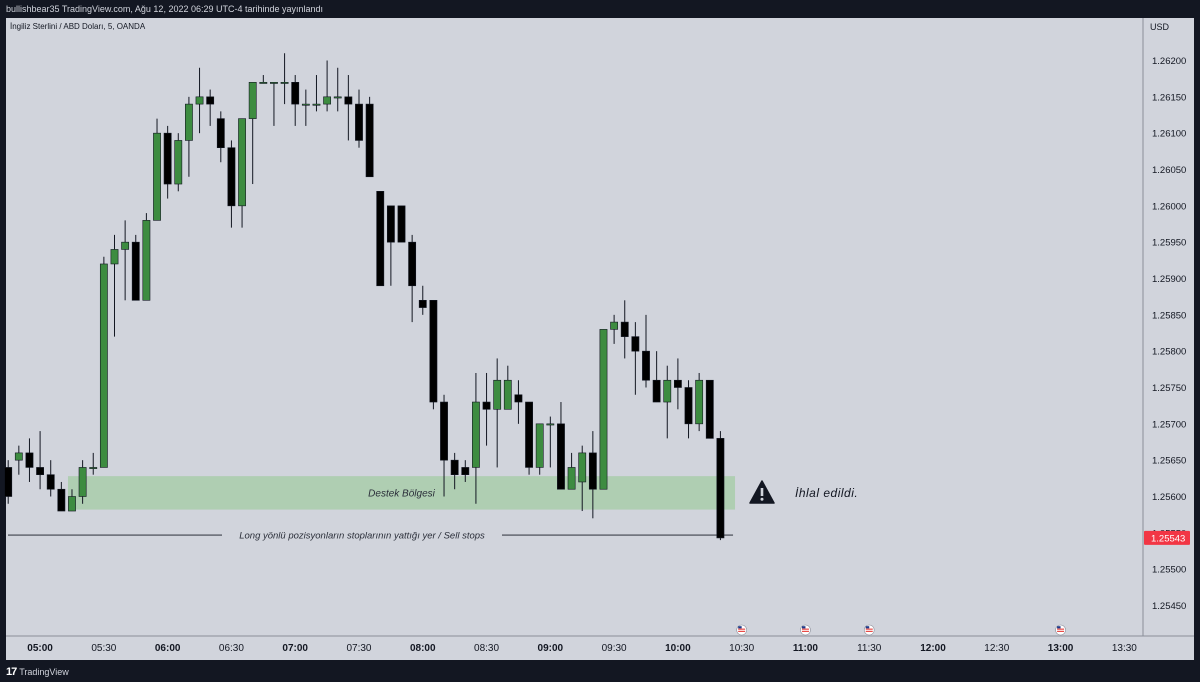 The width and height of the screenshot is (1200, 682). What do you see at coordinates (401, 493) in the screenshot?
I see `support-zone` at bounding box center [401, 493].